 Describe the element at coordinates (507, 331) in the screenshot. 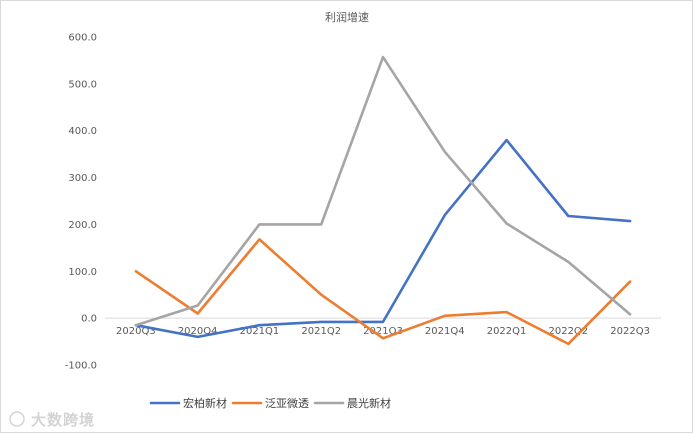

I see `x-tick-label: 2022Q1` at that location.